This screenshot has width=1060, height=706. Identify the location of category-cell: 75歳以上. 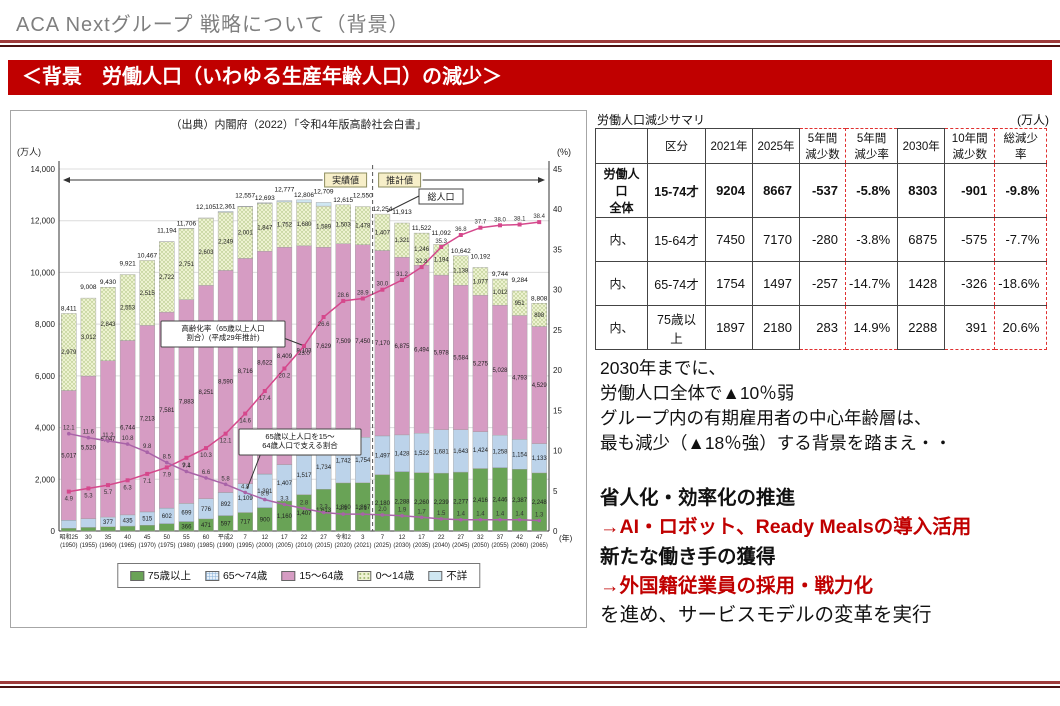
(676, 327).